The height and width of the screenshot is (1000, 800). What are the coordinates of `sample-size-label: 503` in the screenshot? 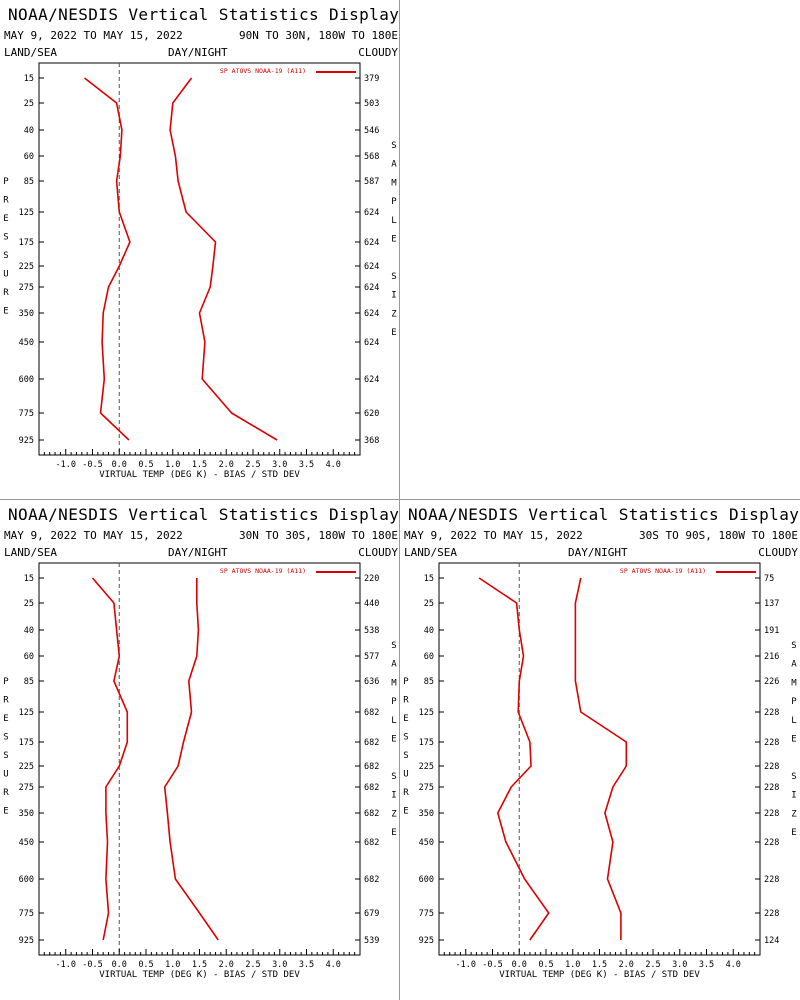 It's located at (371, 104).